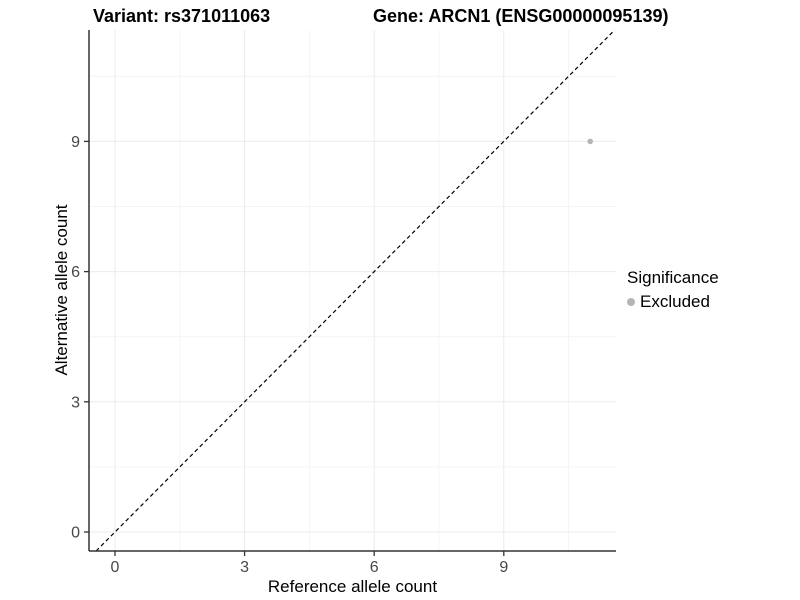 This screenshot has height=600, width=800. What do you see at coordinates (61, 290) in the screenshot?
I see `y-axis-title: Alternative allele count` at bounding box center [61, 290].